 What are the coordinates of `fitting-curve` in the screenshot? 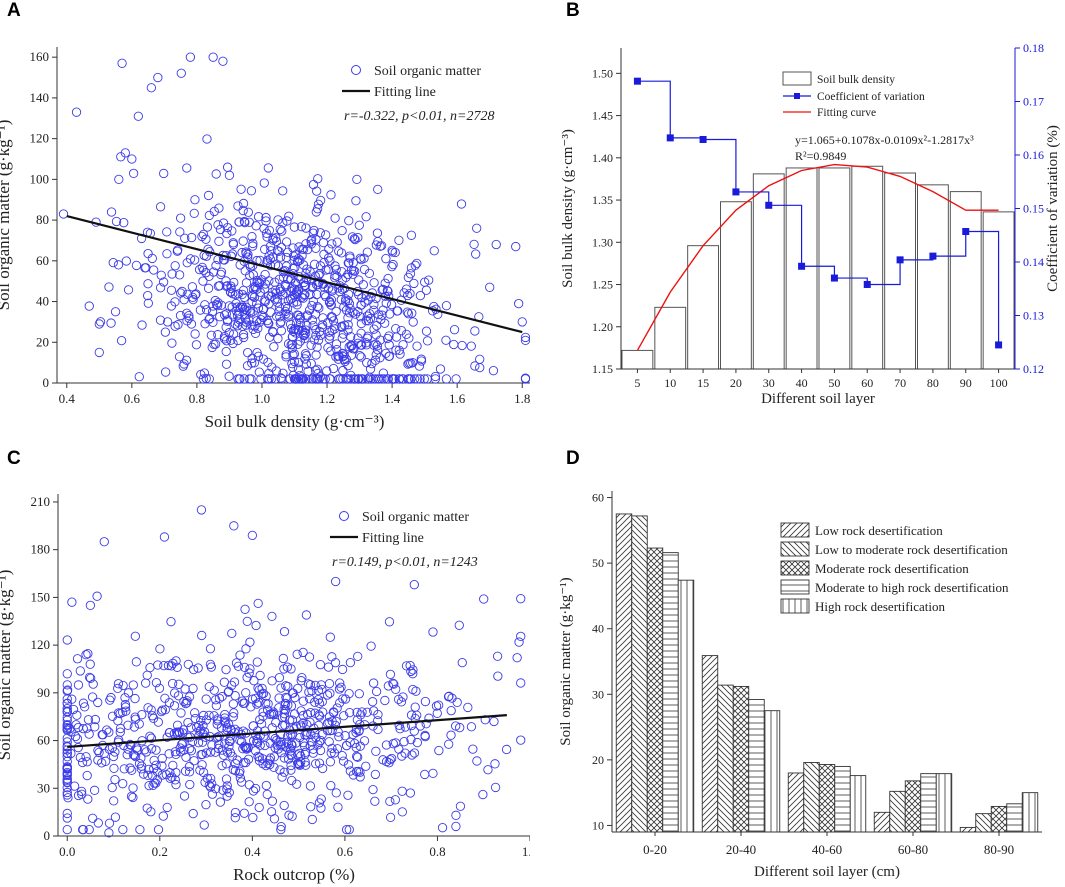 It's located at (817, 257).